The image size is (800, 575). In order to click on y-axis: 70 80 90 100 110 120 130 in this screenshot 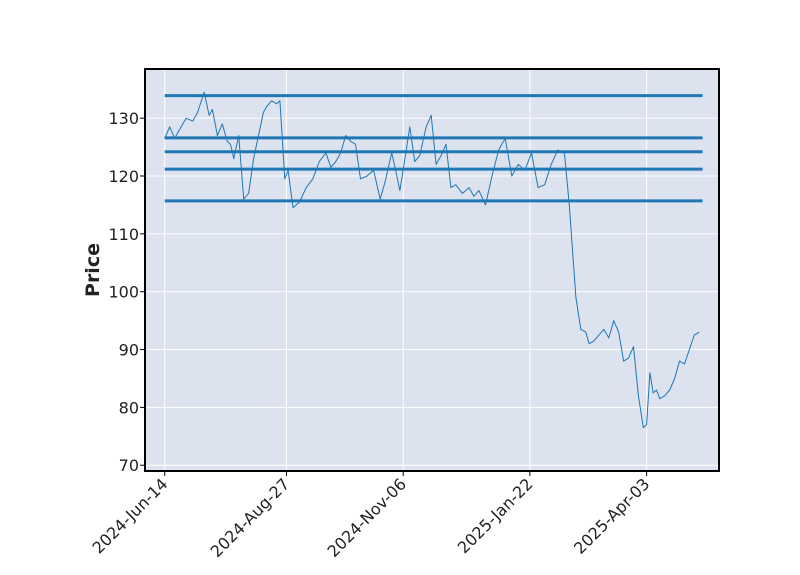, I will do `click(126, 292)`.